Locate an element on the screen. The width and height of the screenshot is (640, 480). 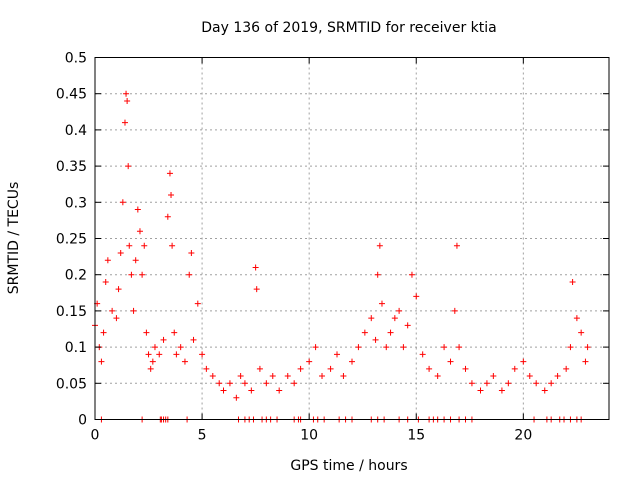
y-tick-label: 0.45 is located at coordinates (71, 95).